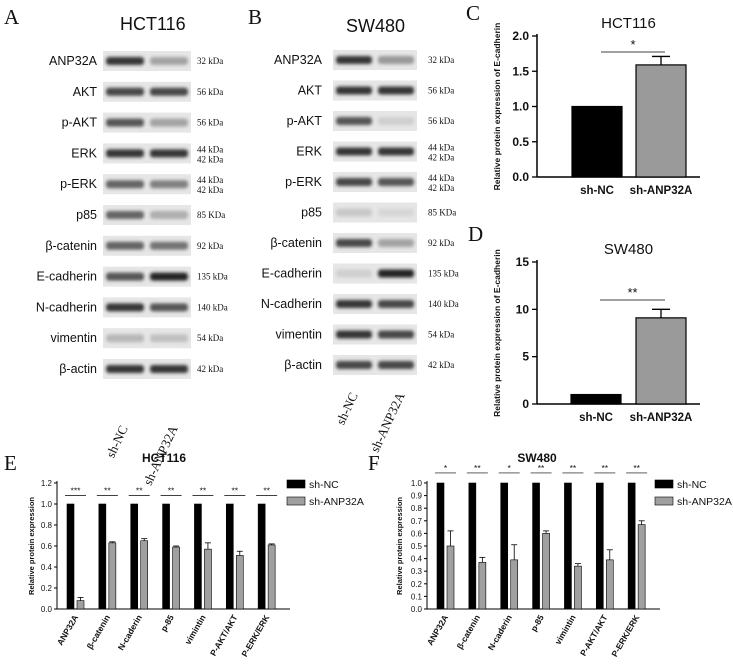 The width and height of the screenshot is (733, 669). What do you see at coordinates (364, 334) in the screenshot?
I see `blot-row-vimentin: vimentin 54 kDa` at bounding box center [364, 334].